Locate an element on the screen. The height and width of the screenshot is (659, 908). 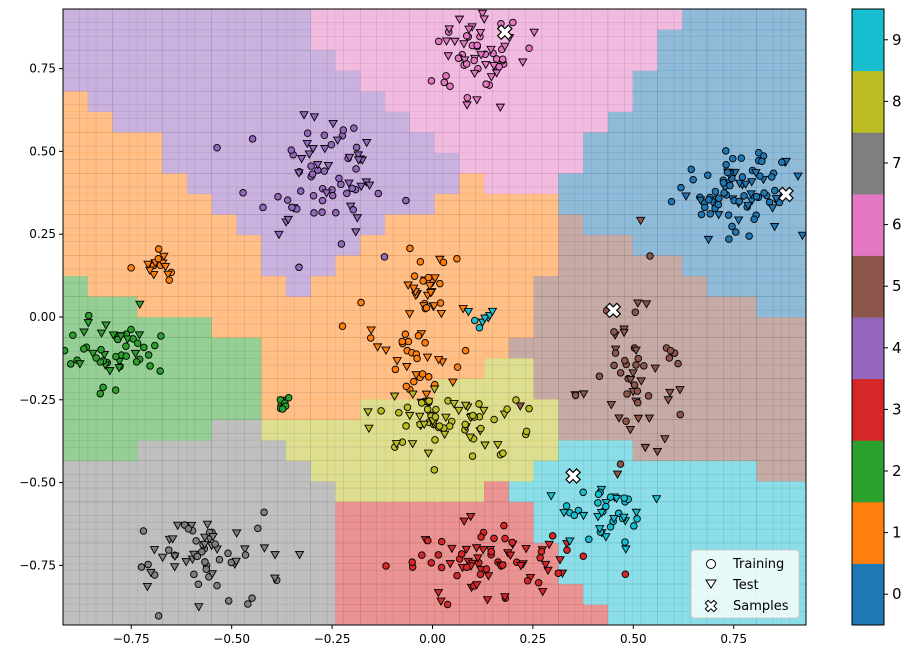
y-tick-label: 0.75 is located at coordinates (42, 69).